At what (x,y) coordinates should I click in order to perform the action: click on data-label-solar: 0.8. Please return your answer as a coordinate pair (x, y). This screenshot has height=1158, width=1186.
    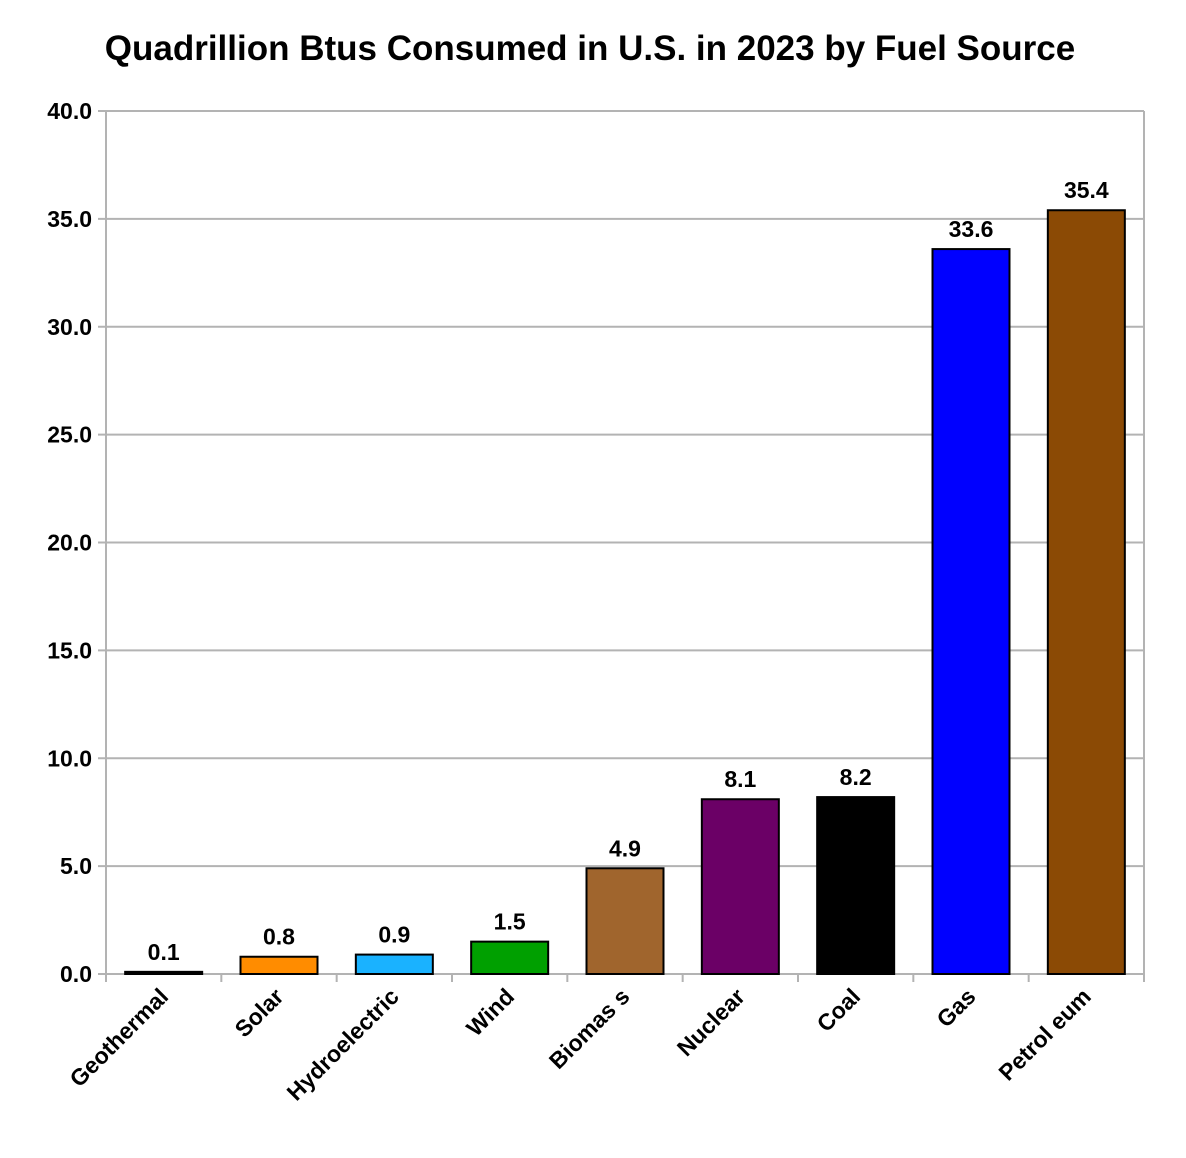
    Looking at the image, I should click on (279, 937).